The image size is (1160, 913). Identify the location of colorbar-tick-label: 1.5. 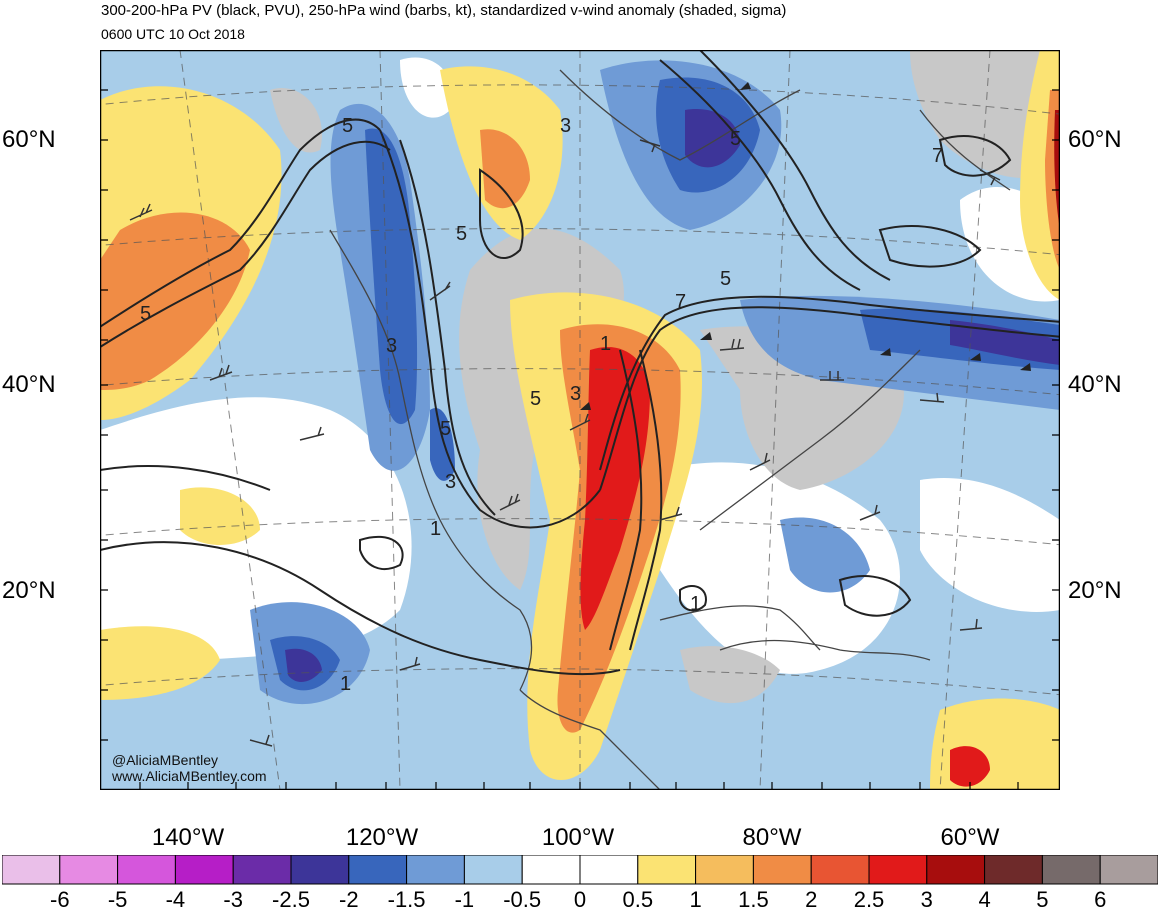
(753, 899).